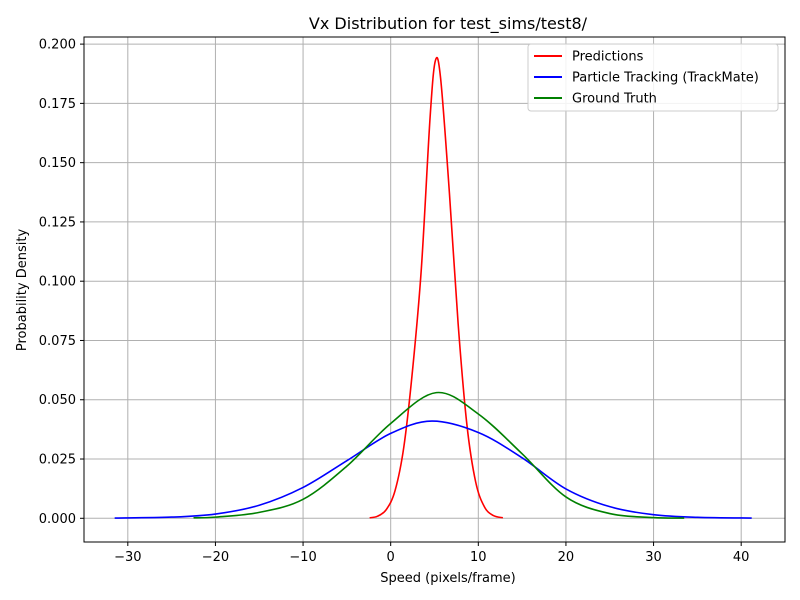 The height and width of the screenshot is (600, 800). What do you see at coordinates (614, 99) in the screenshot?
I see `legend-label-ground-truth: Ground Truth` at bounding box center [614, 99].